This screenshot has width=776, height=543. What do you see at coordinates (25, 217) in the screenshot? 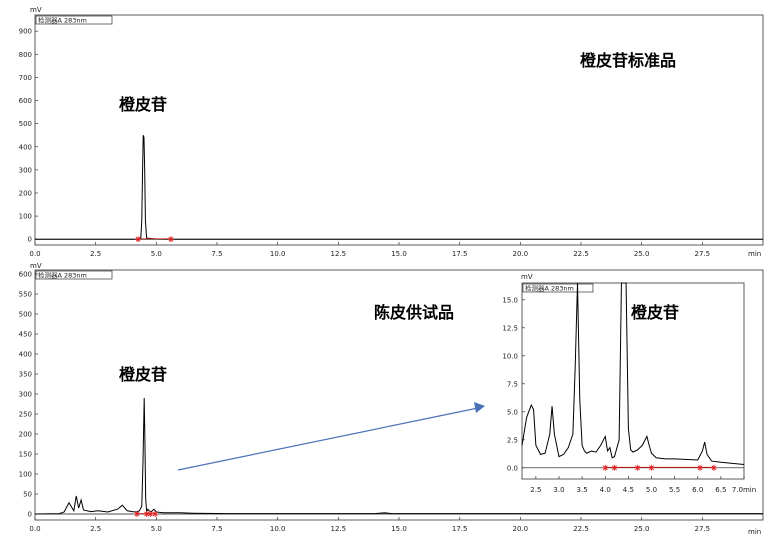
I see `standard-y-tick-label: 100` at bounding box center [25, 217].